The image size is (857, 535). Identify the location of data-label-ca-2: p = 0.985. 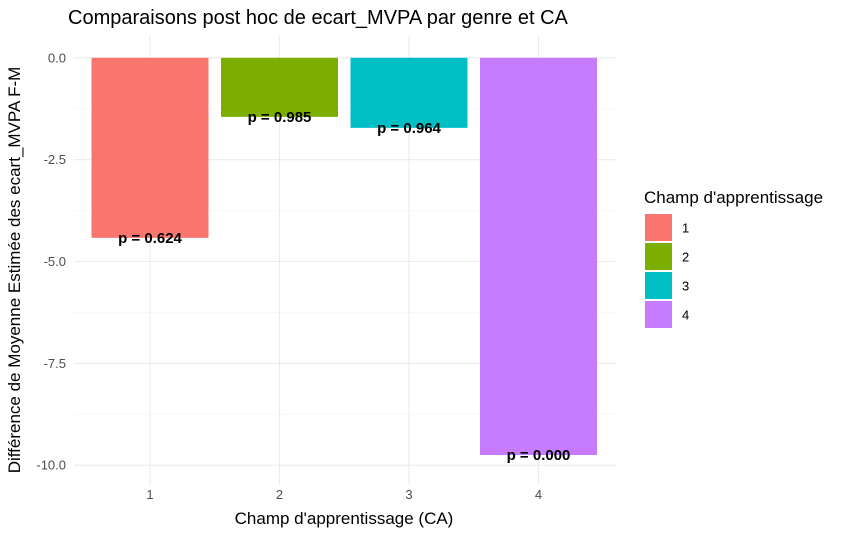
(280, 117).